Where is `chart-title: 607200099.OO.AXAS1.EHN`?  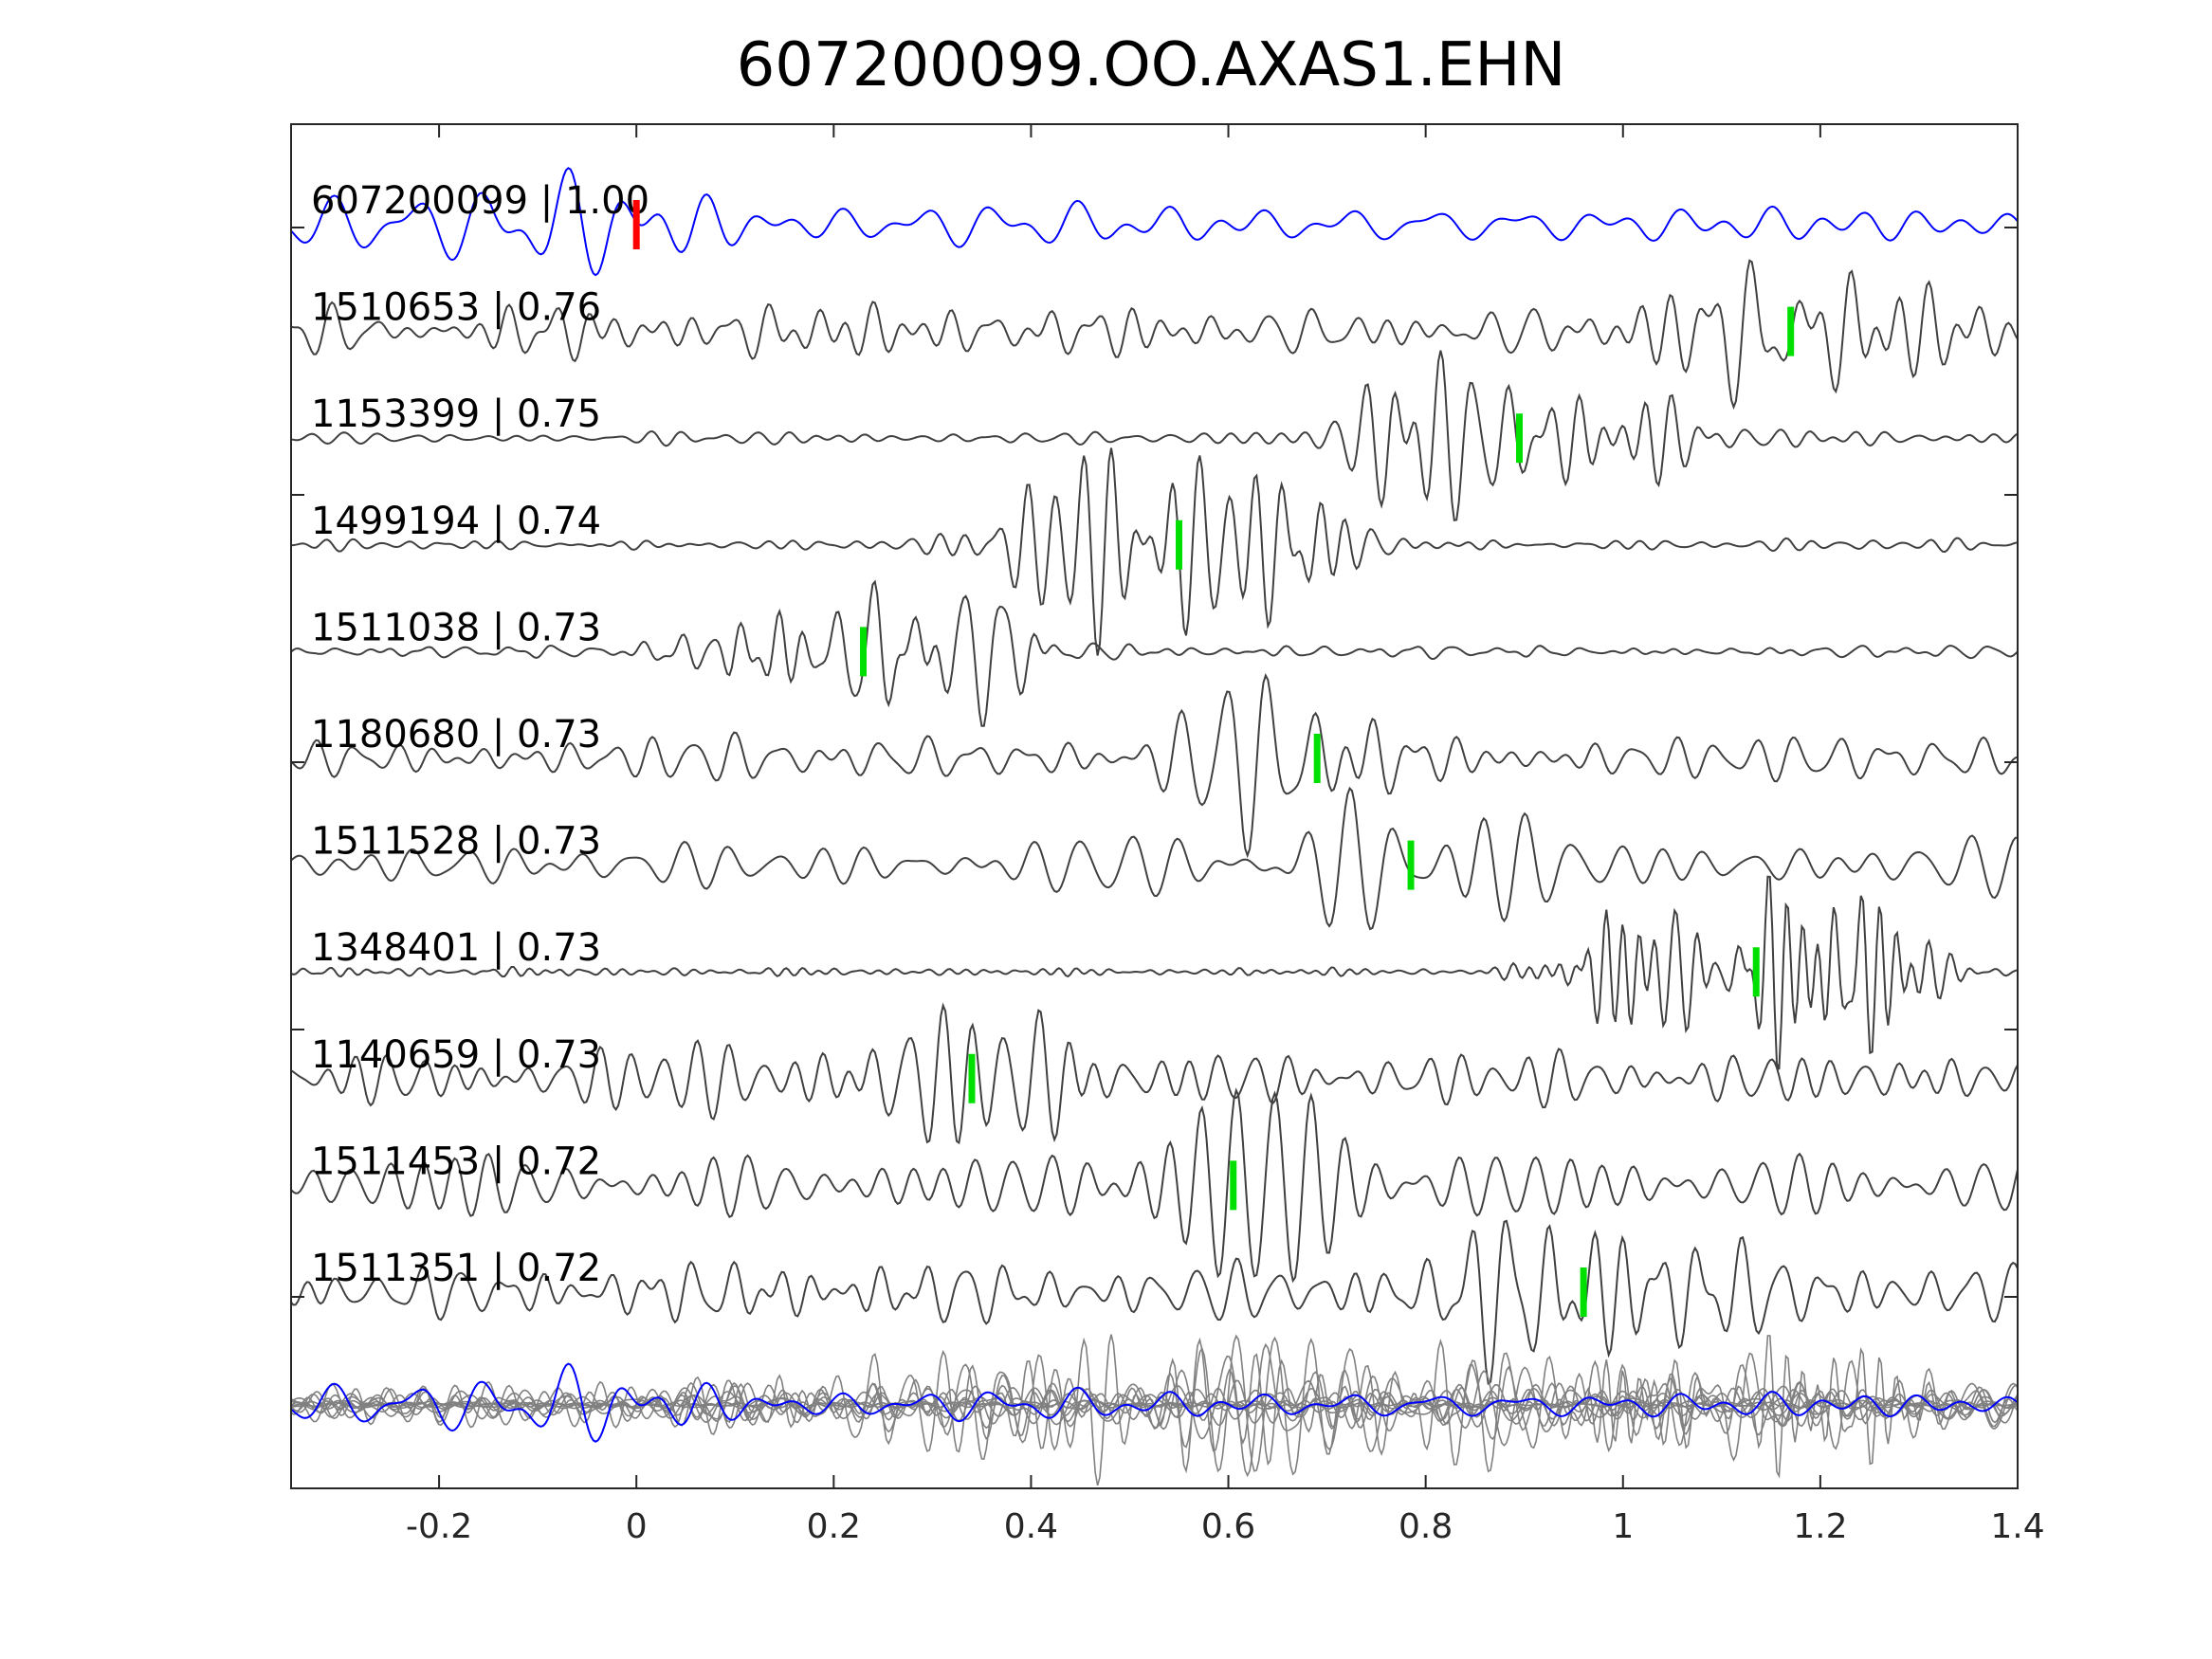
chart-title: 607200099.OO.AXAS1.EHN is located at coordinates (1151, 65).